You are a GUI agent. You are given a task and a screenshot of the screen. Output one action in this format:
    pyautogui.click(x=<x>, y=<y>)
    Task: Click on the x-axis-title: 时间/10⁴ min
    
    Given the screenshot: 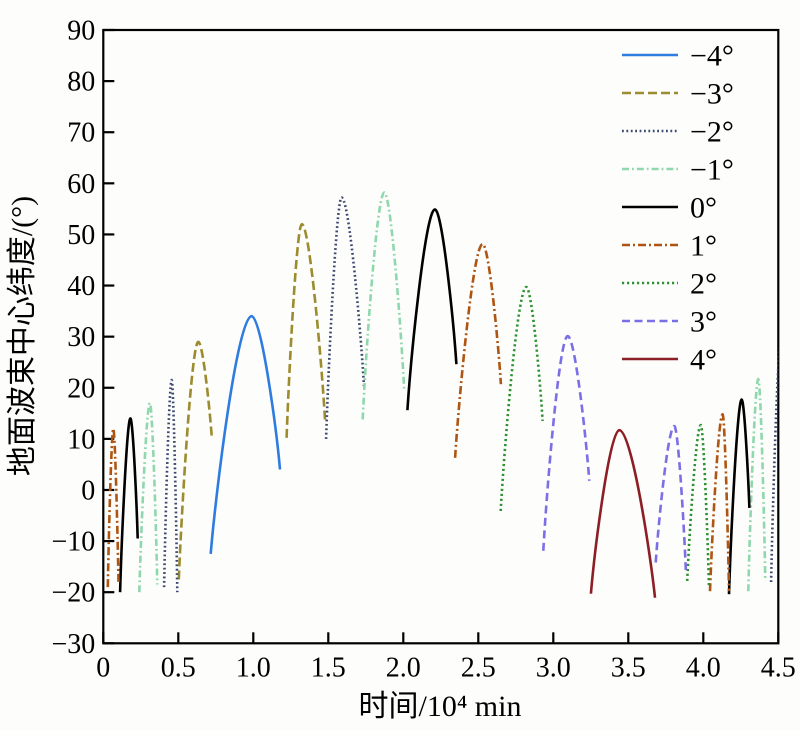 What is the action you would take?
    pyautogui.click(x=440, y=706)
    